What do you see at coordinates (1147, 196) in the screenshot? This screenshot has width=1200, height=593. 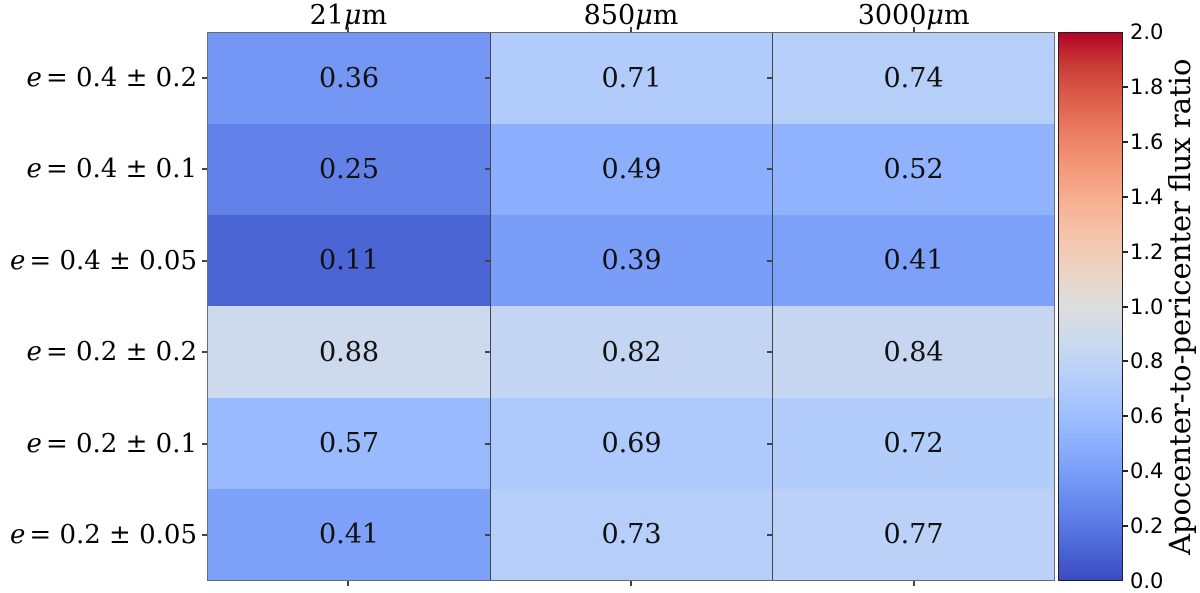 I see `colorbar-tick-label: 1.4` at bounding box center [1147, 196].